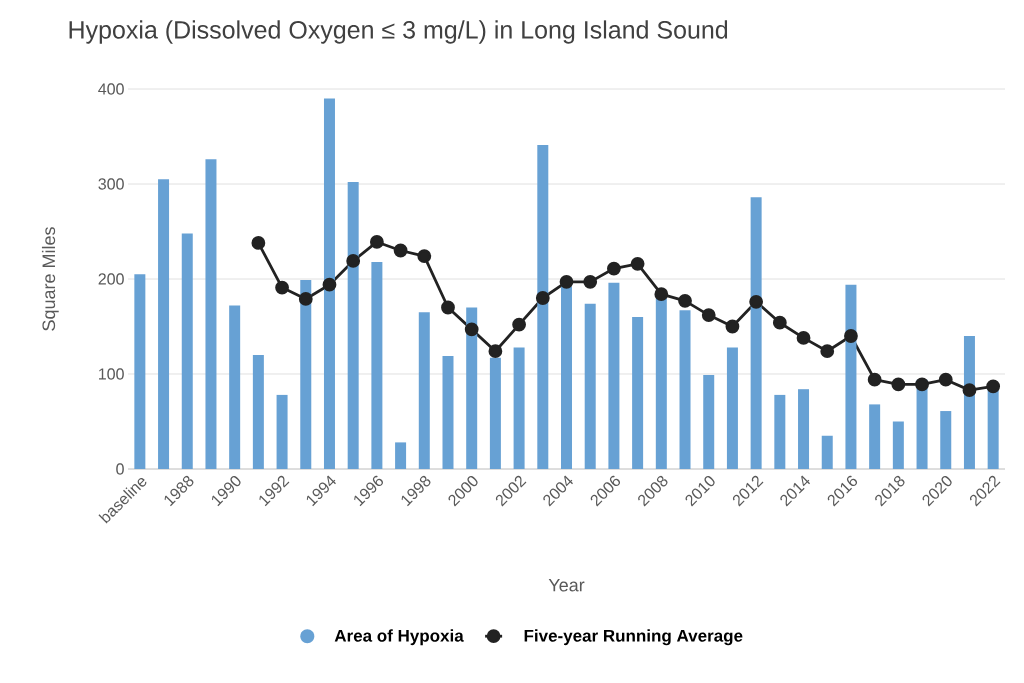  What do you see at coordinates (398, 32) in the screenshot?
I see `chart-title: Hypoxia (Dissolved Oxygen ≤ 3 mg/L) in Long Island Sound` at bounding box center [398, 32].